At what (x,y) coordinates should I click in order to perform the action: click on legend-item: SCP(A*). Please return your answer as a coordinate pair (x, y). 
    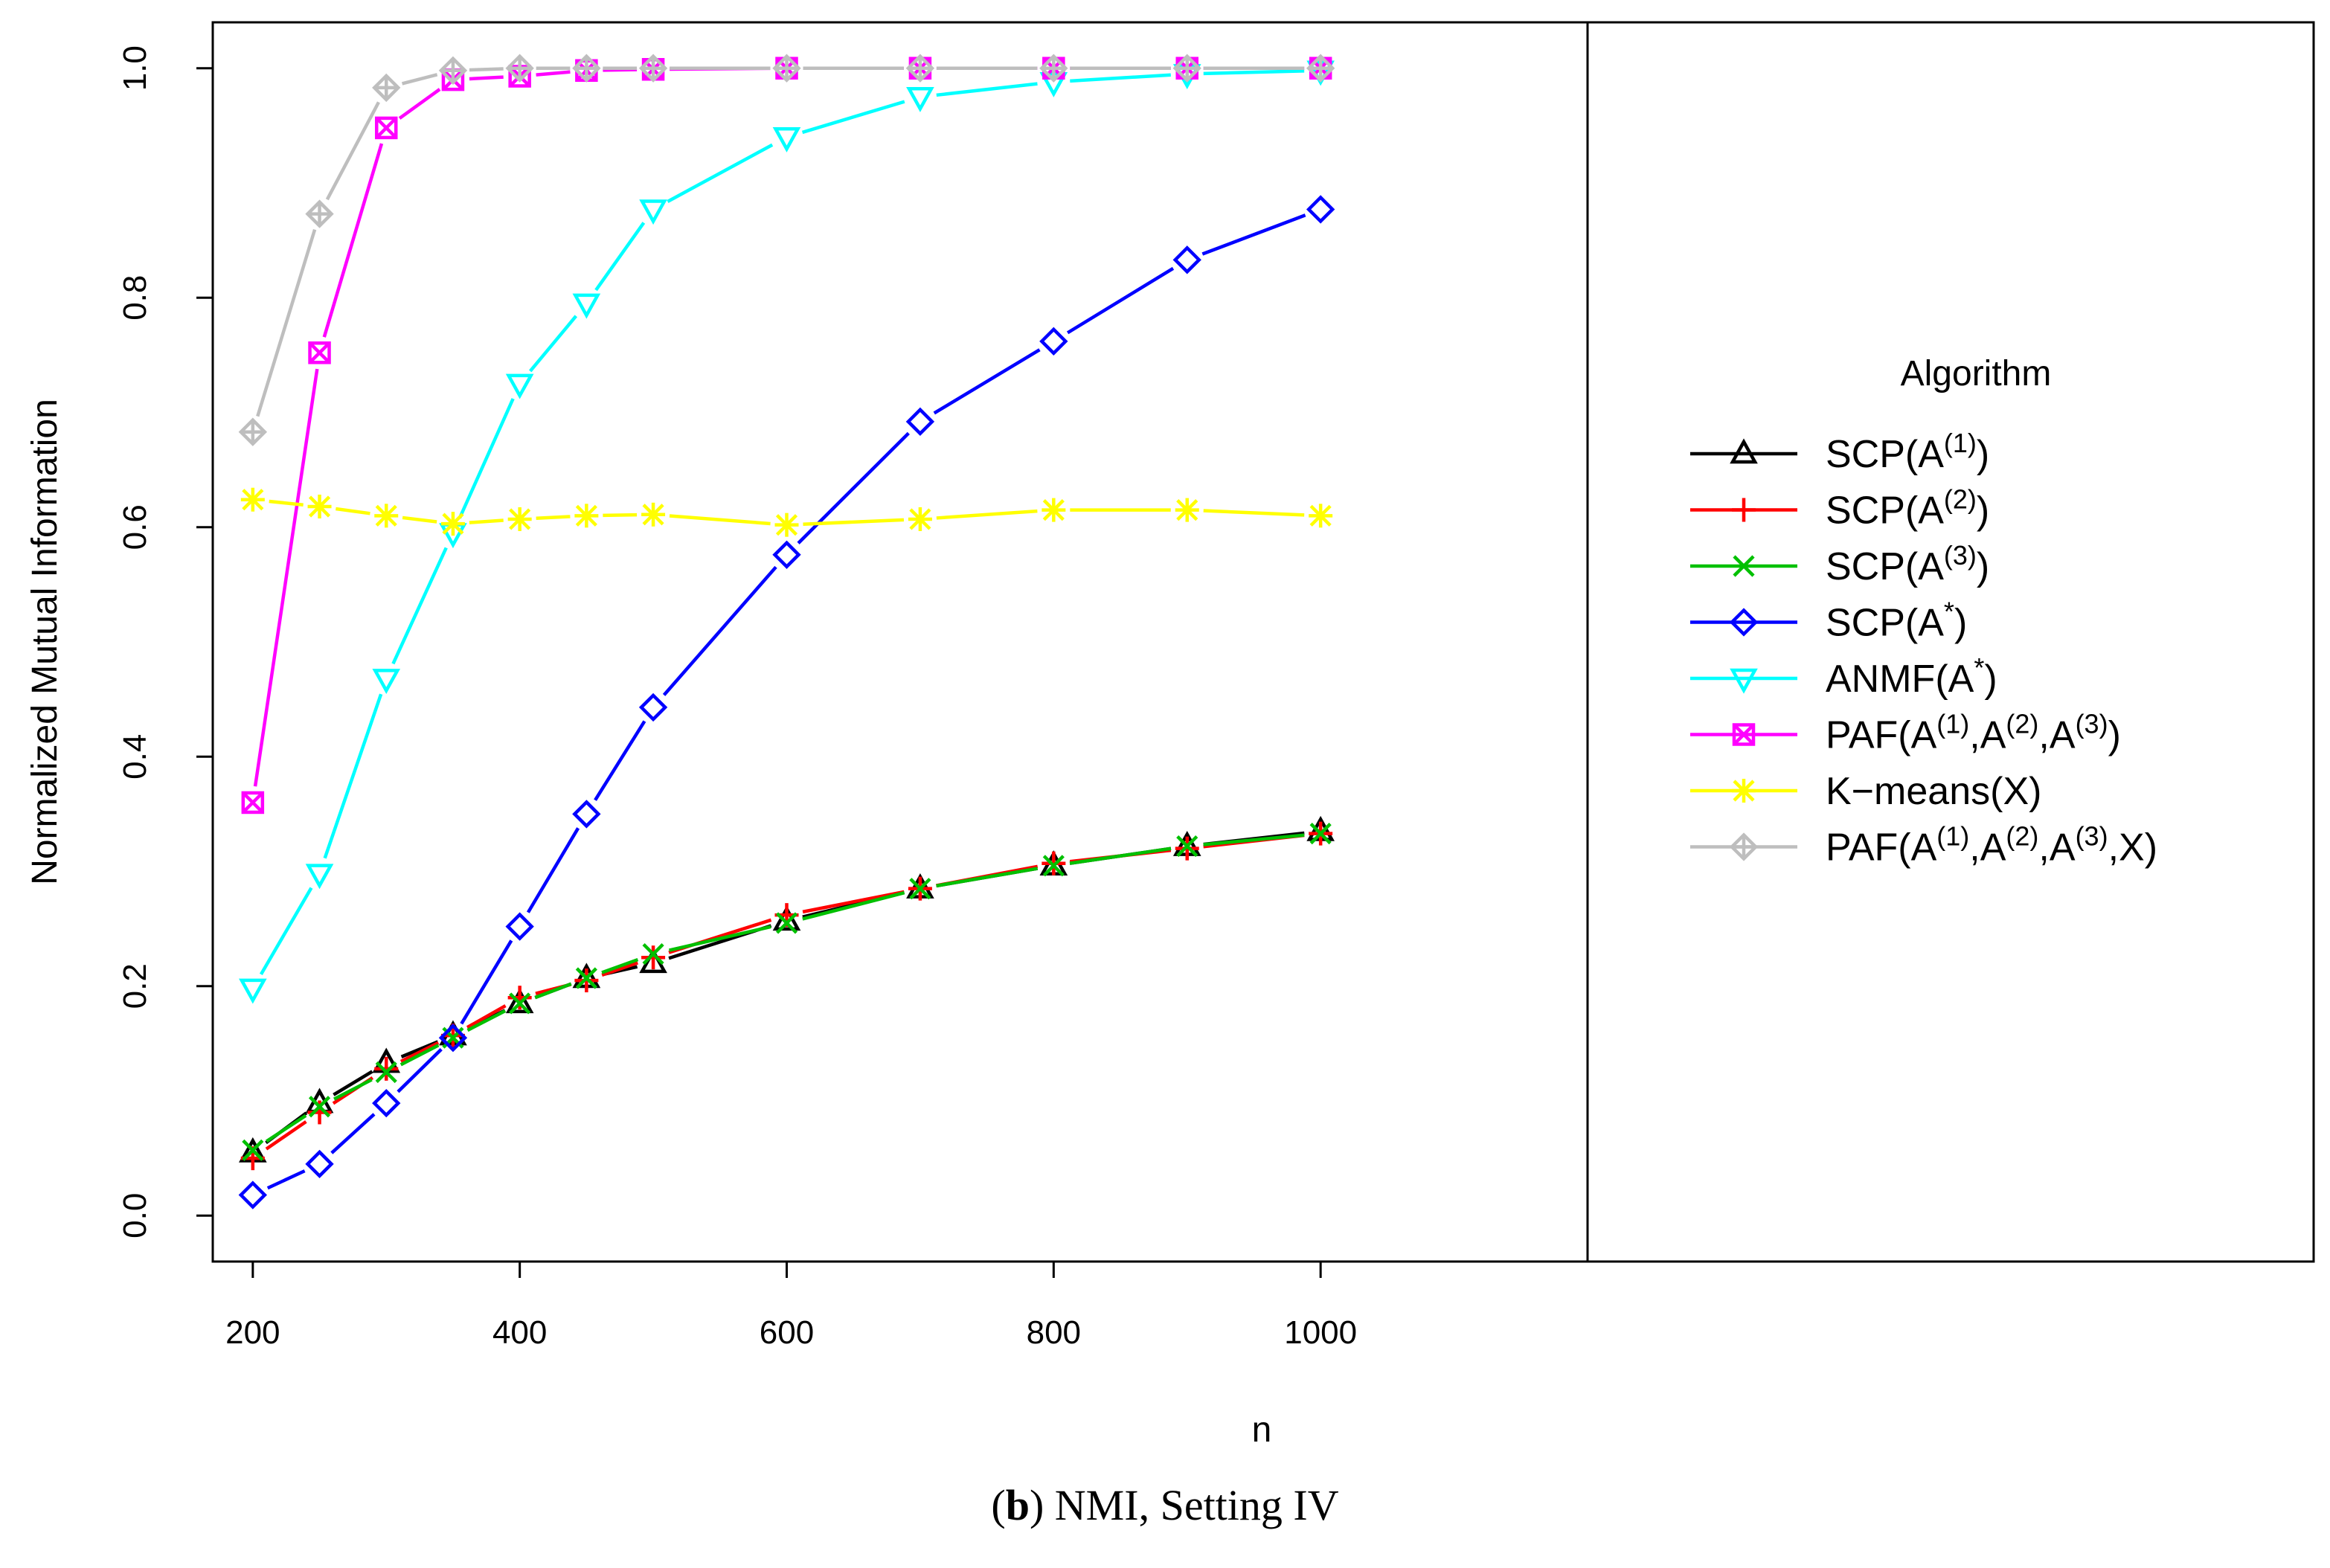
    Looking at the image, I should click on (1828, 621).